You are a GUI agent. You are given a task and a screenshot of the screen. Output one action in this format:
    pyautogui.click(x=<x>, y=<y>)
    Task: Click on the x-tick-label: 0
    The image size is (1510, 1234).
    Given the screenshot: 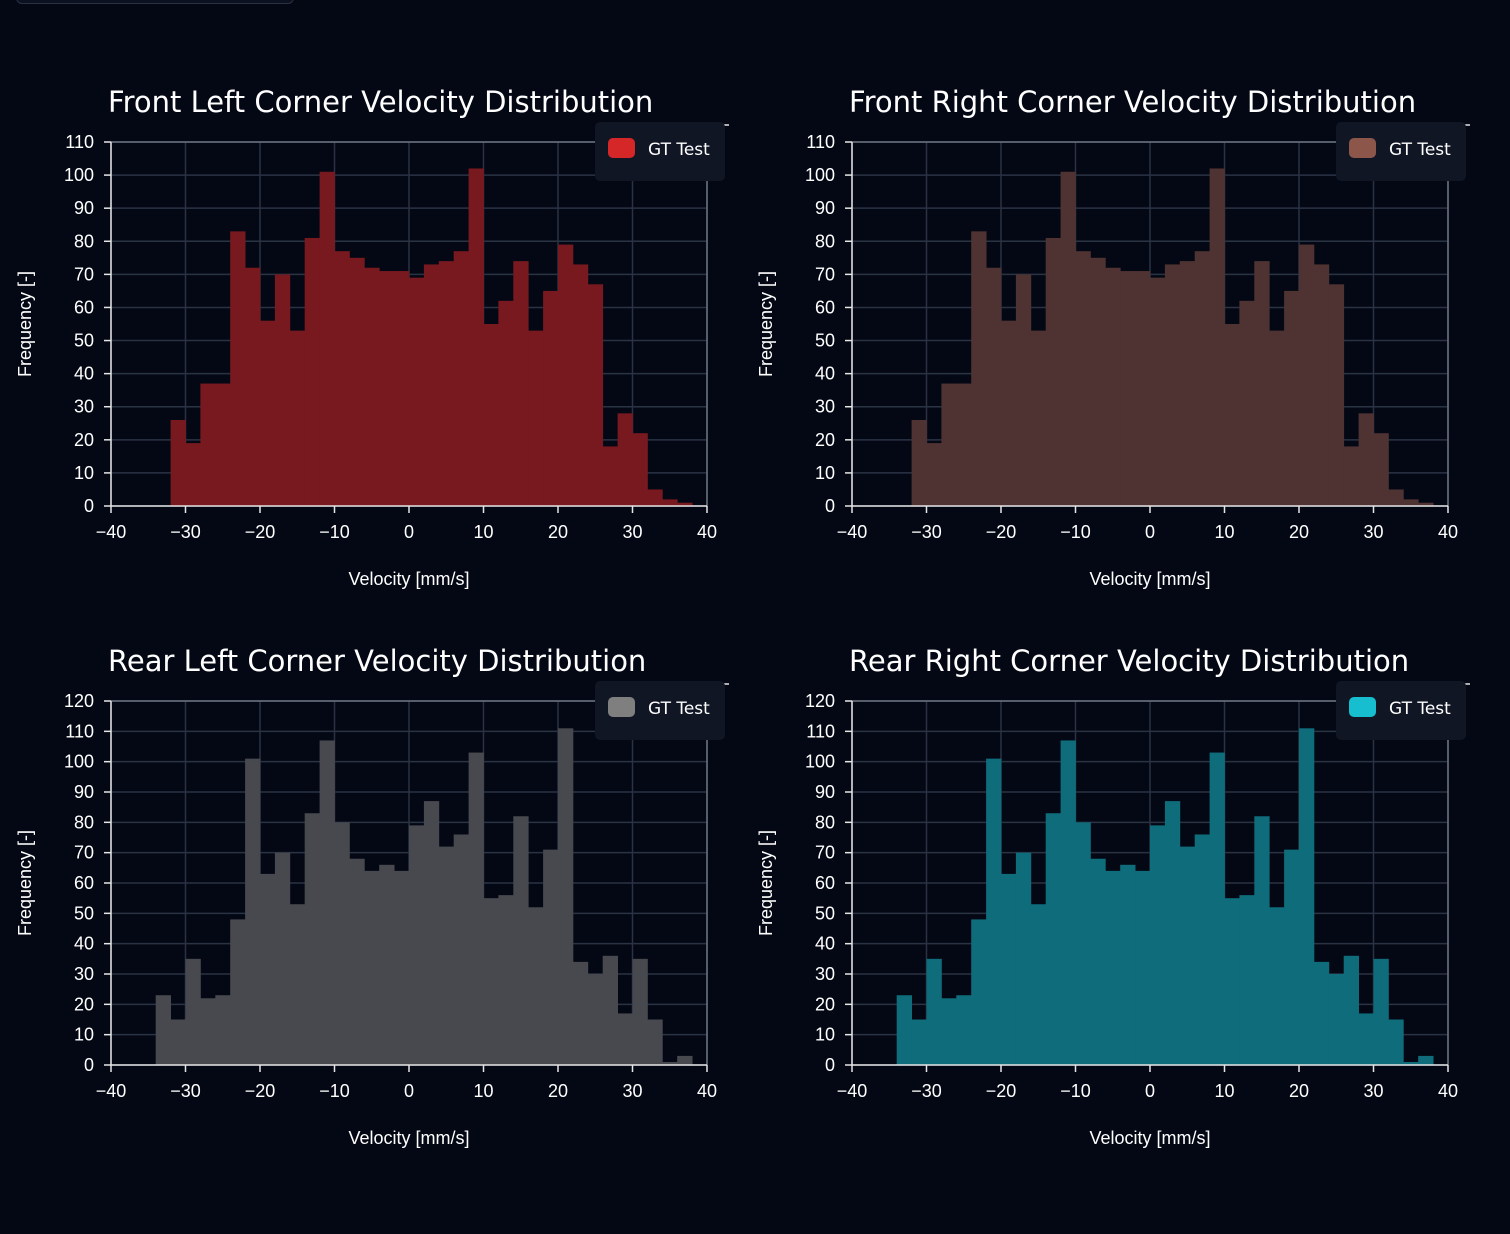 What is the action you would take?
    pyautogui.click(x=1150, y=1091)
    